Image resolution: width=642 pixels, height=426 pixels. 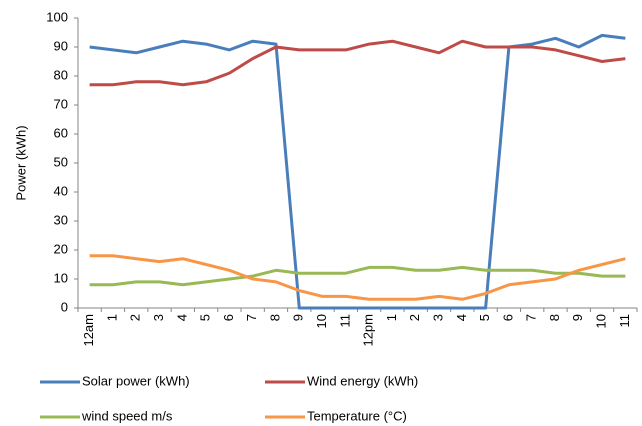 I want to click on y-tick-label: 80, so click(x=61, y=74).